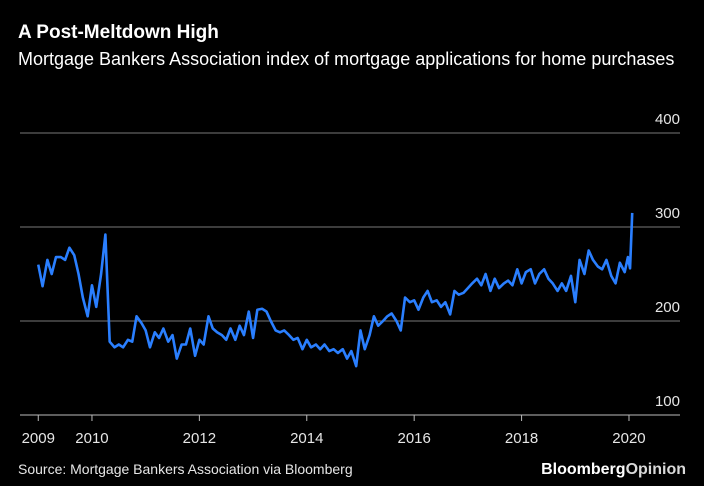 The image size is (704, 486). I want to click on y-tick-label: 300, so click(667, 213).